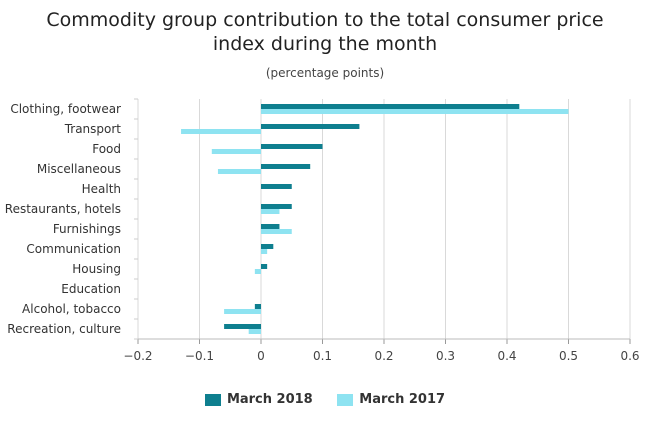  I want to click on category-label: Transport, so click(93, 129).